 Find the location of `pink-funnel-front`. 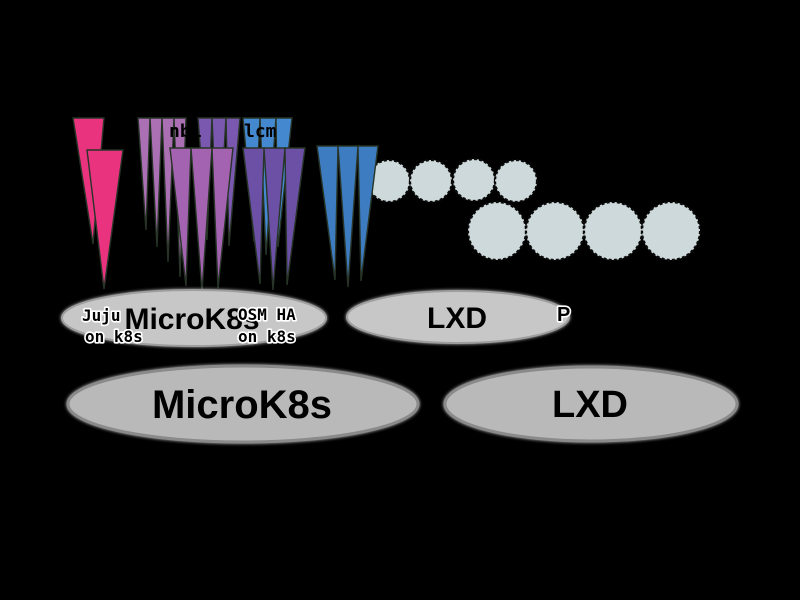

pink-funnel-front is located at coordinates (105, 219).